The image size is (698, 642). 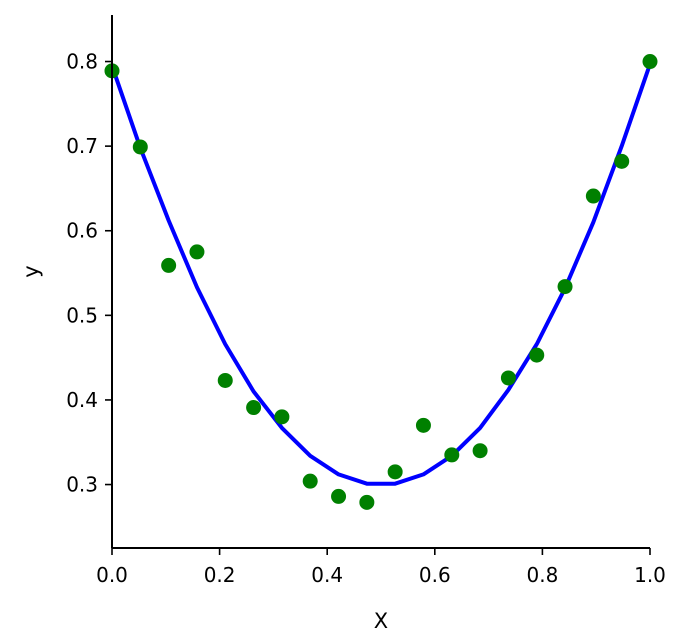 I want to click on x-tick-label: 0.6, so click(x=435, y=575).